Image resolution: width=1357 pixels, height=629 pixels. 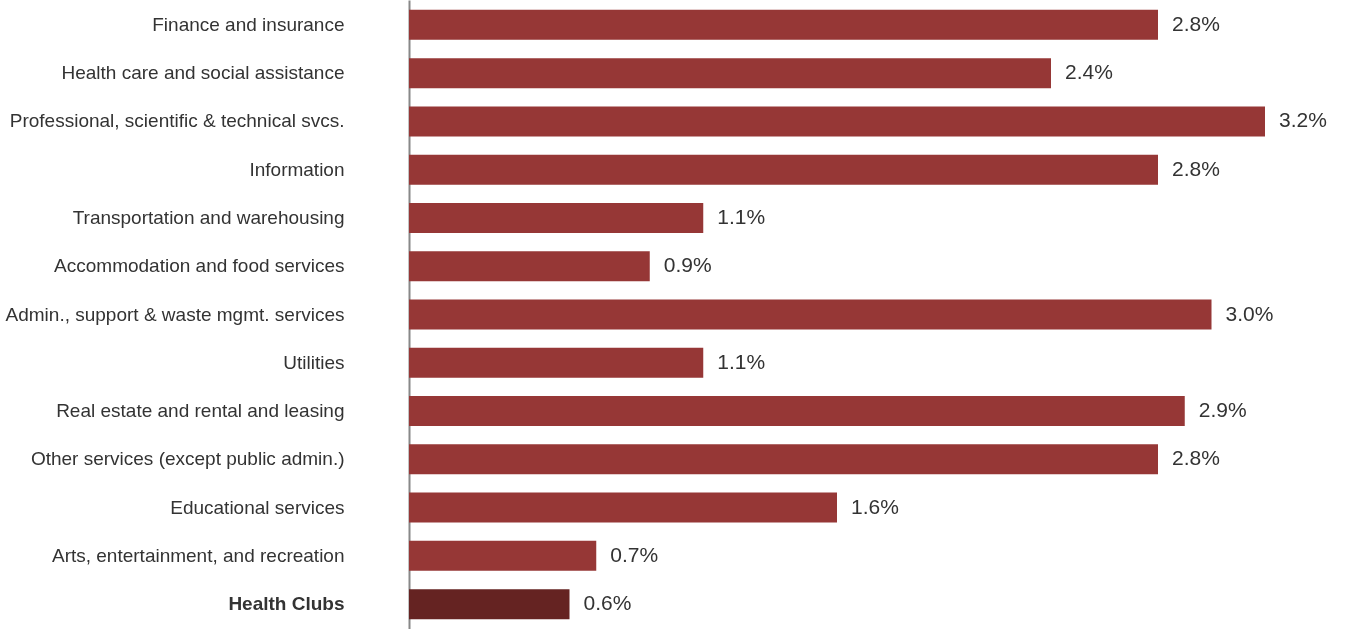 What do you see at coordinates (198, 555) in the screenshot?
I see `y-tick-label: Arts, entertainment, and recreation` at bounding box center [198, 555].